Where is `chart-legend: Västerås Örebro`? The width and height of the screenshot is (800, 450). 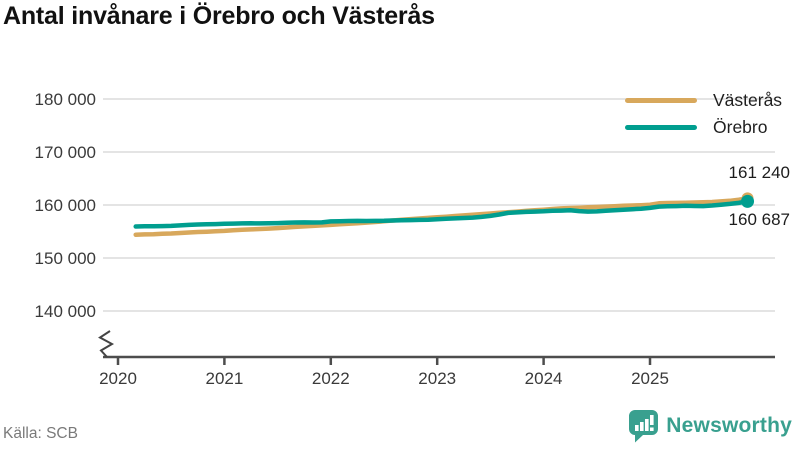 chart-legend: Västerås Örebro is located at coordinates (703, 115).